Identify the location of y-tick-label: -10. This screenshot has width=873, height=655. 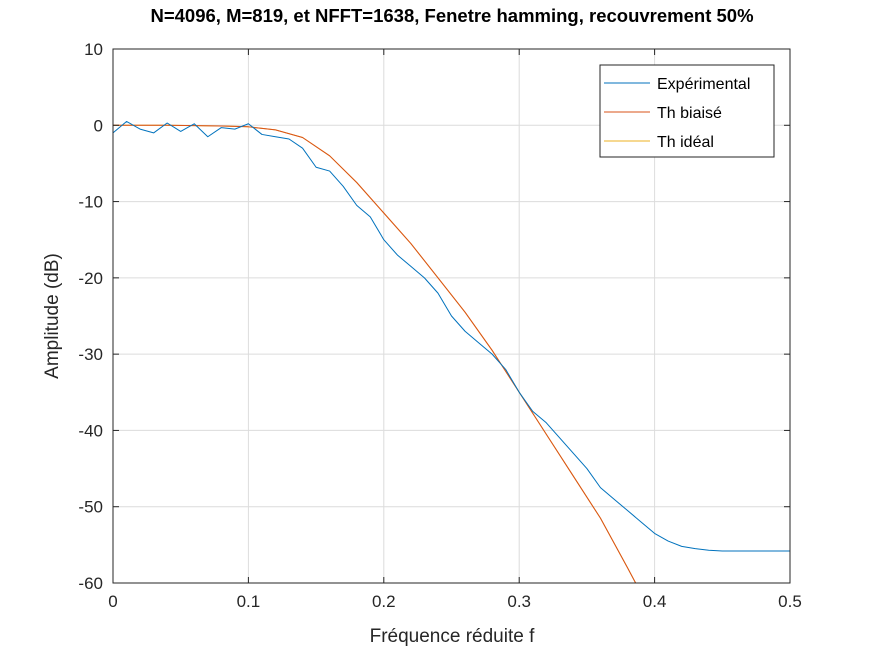
(90, 202).